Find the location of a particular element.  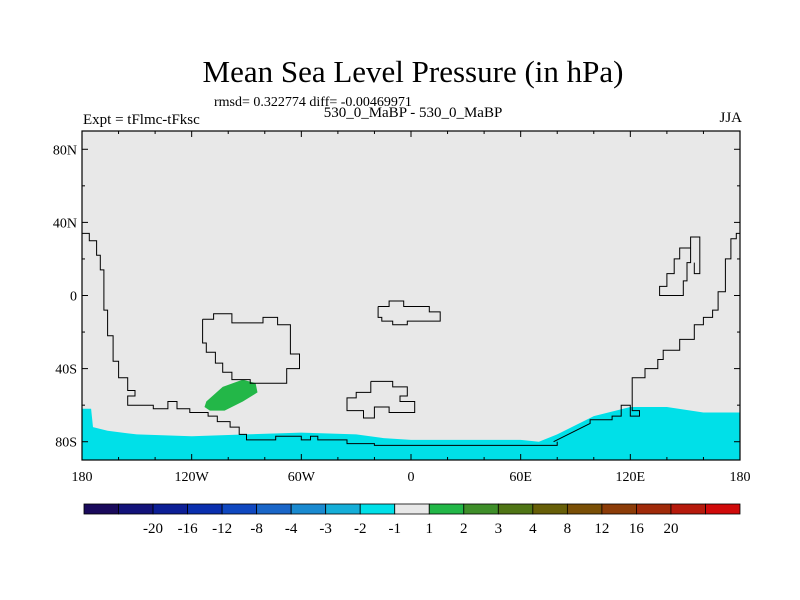

chart-subtitle: 530_0_MaBP - 530_0_MaBP is located at coordinates (413, 113).